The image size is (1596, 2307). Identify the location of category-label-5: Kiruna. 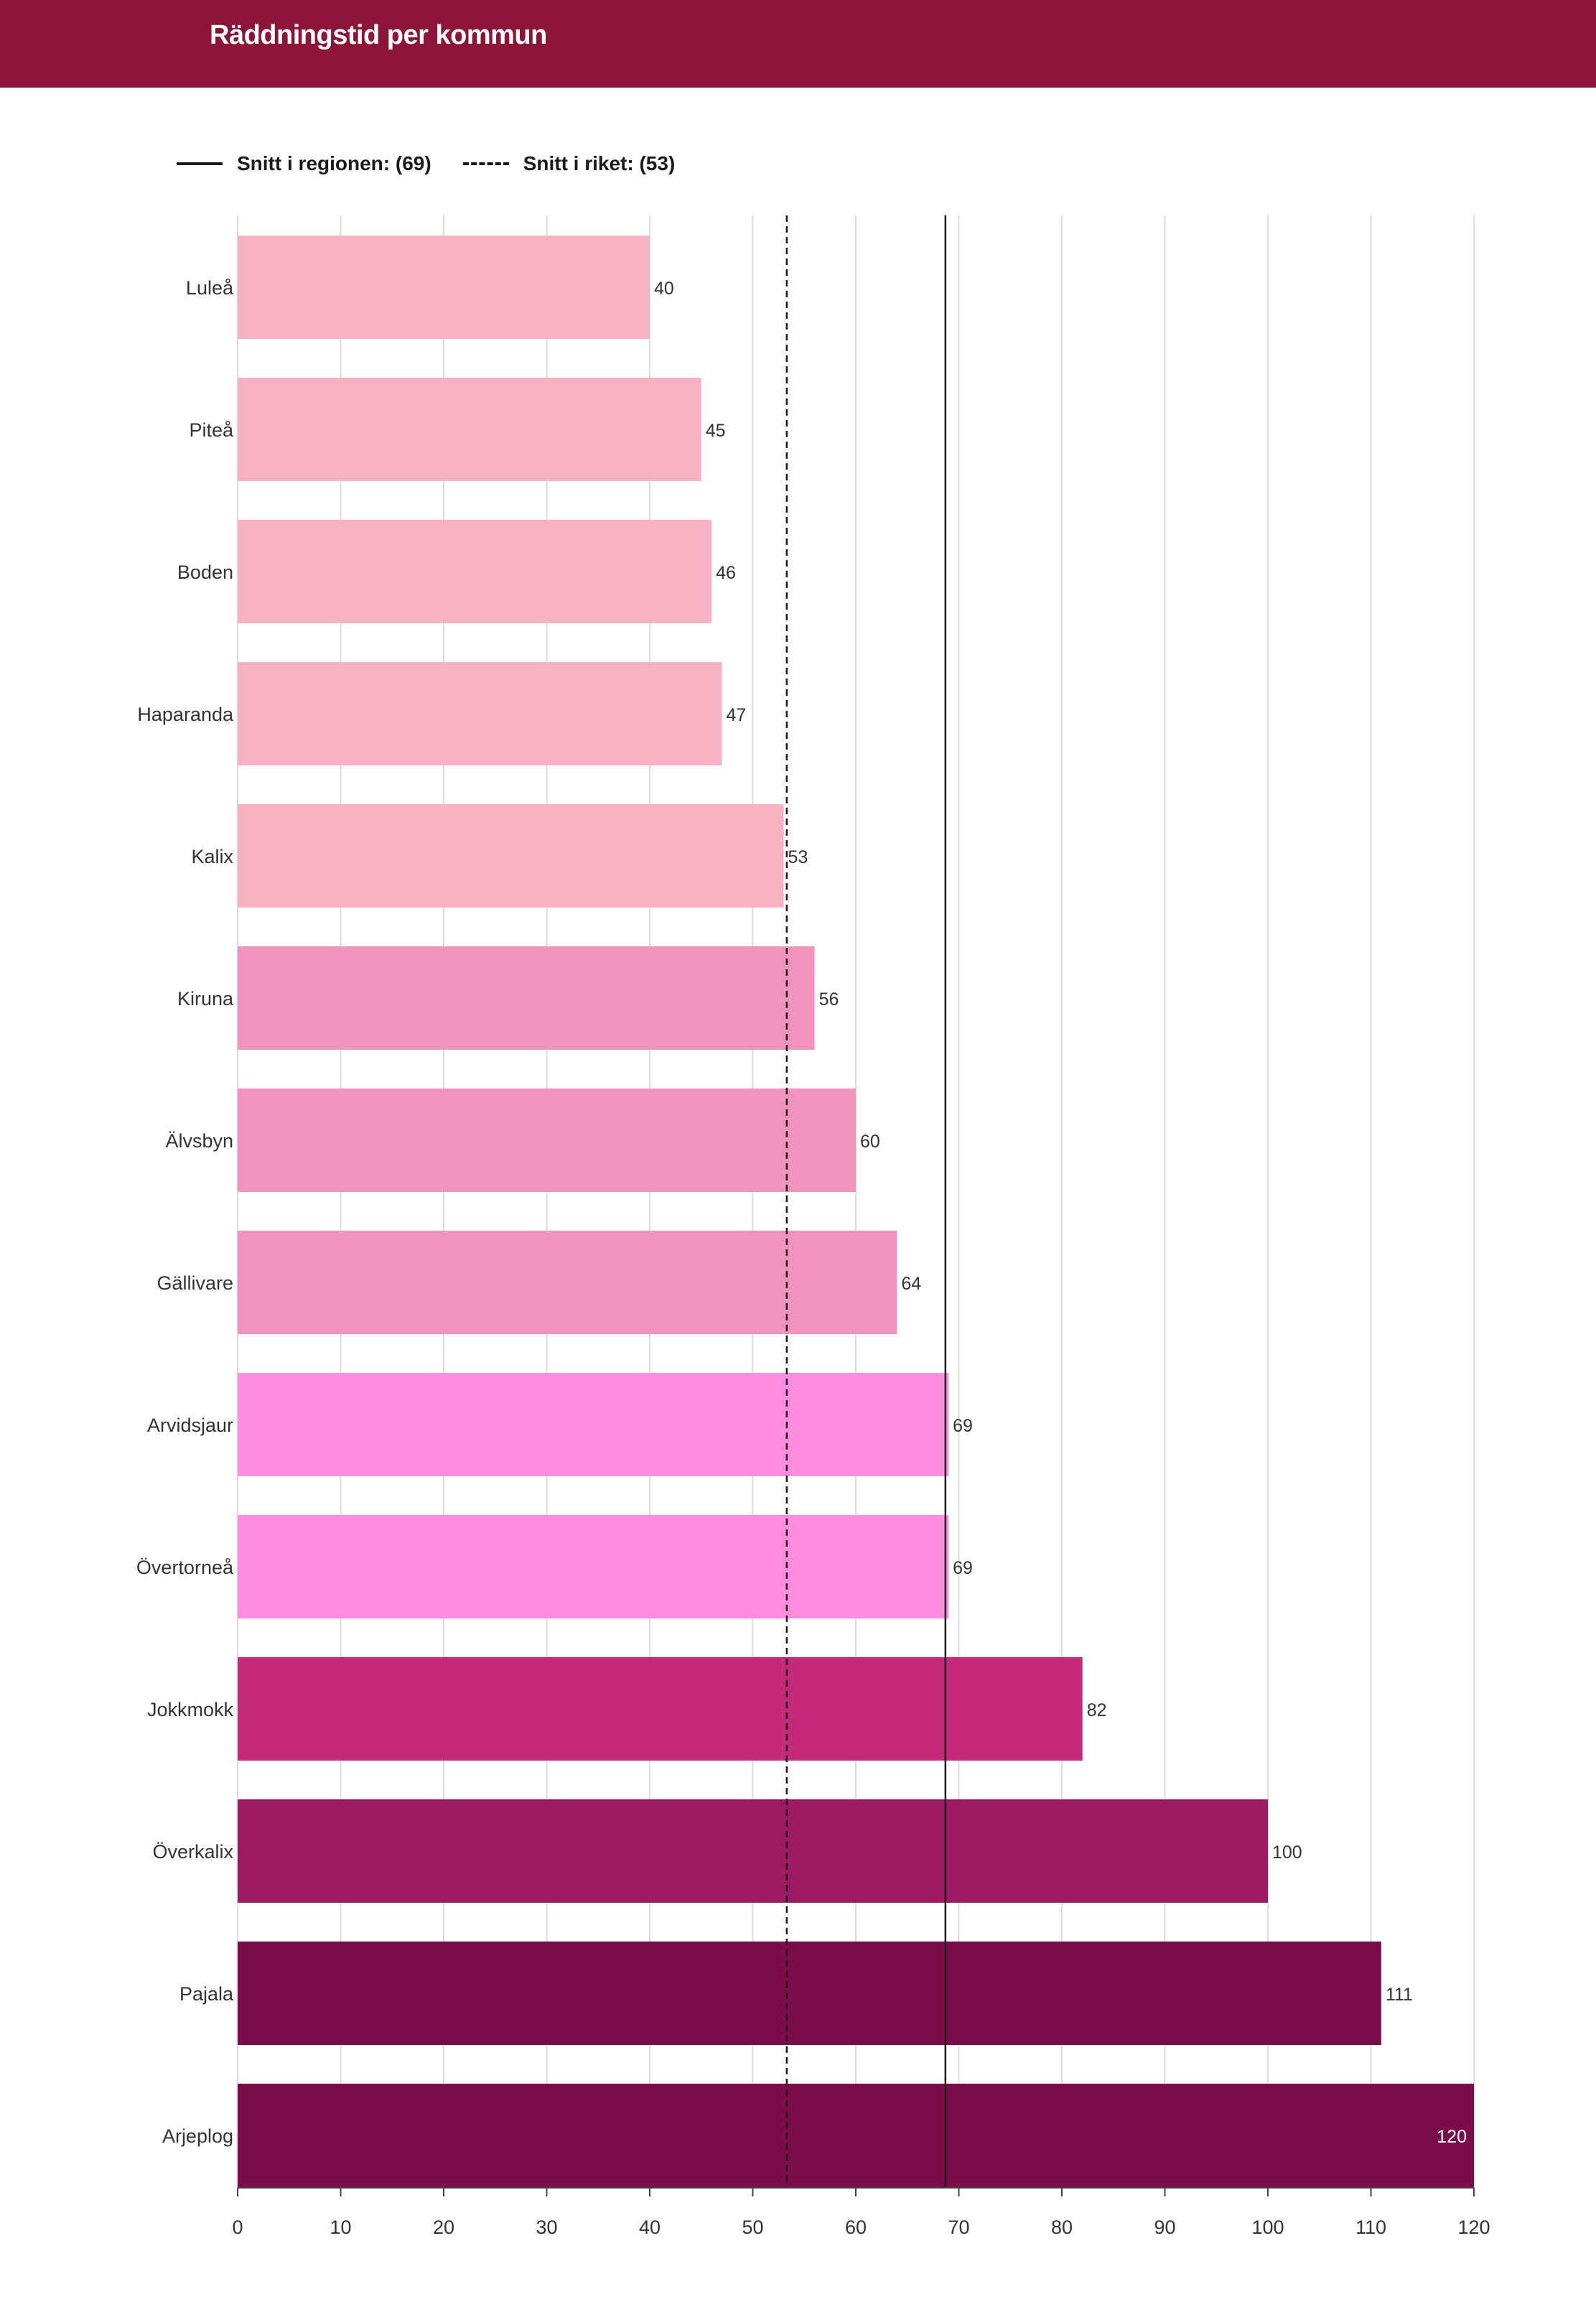
(205, 999).